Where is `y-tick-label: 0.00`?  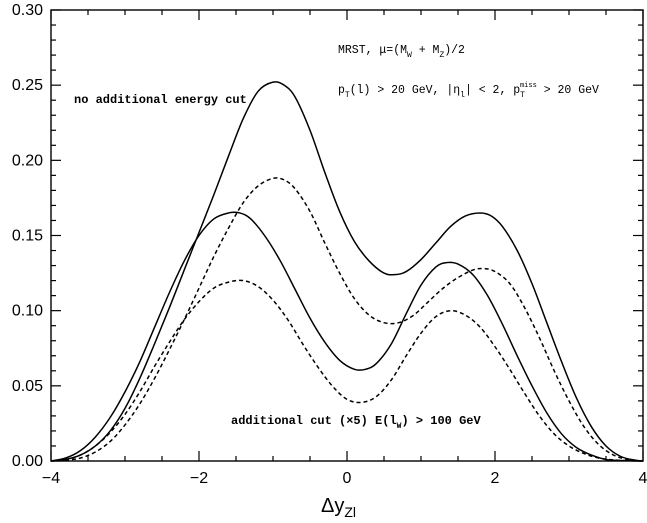 y-tick-label: 0.00 is located at coordinates (27, 461).